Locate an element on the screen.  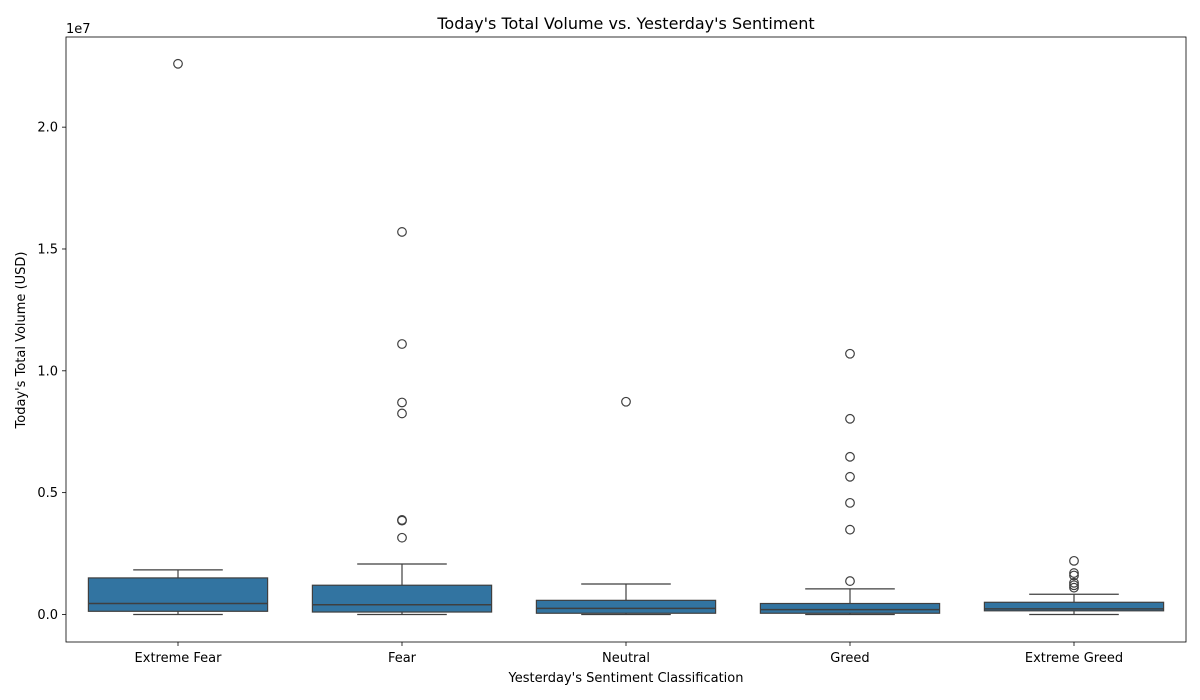
x-tick-label: Neutral is located at coordinates (626, 658).